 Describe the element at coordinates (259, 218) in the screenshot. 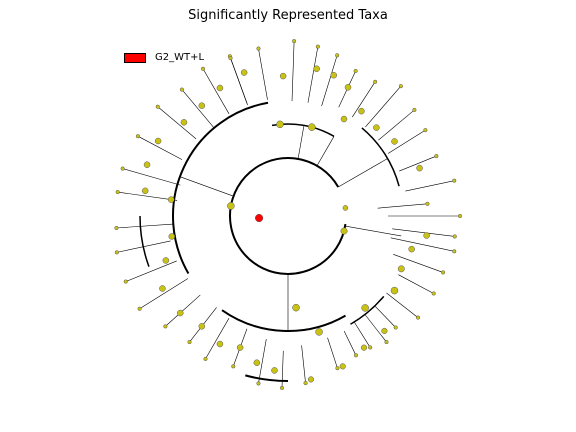

I see `highlighted-taxon-node` at that location.